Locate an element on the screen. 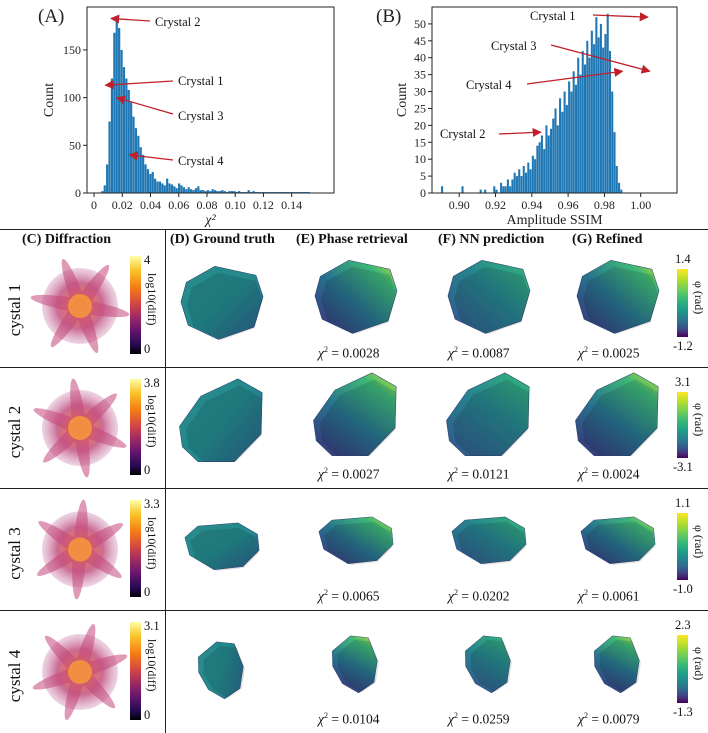  diffraction-cb-max: 4 is located at coordinates (147, 260).